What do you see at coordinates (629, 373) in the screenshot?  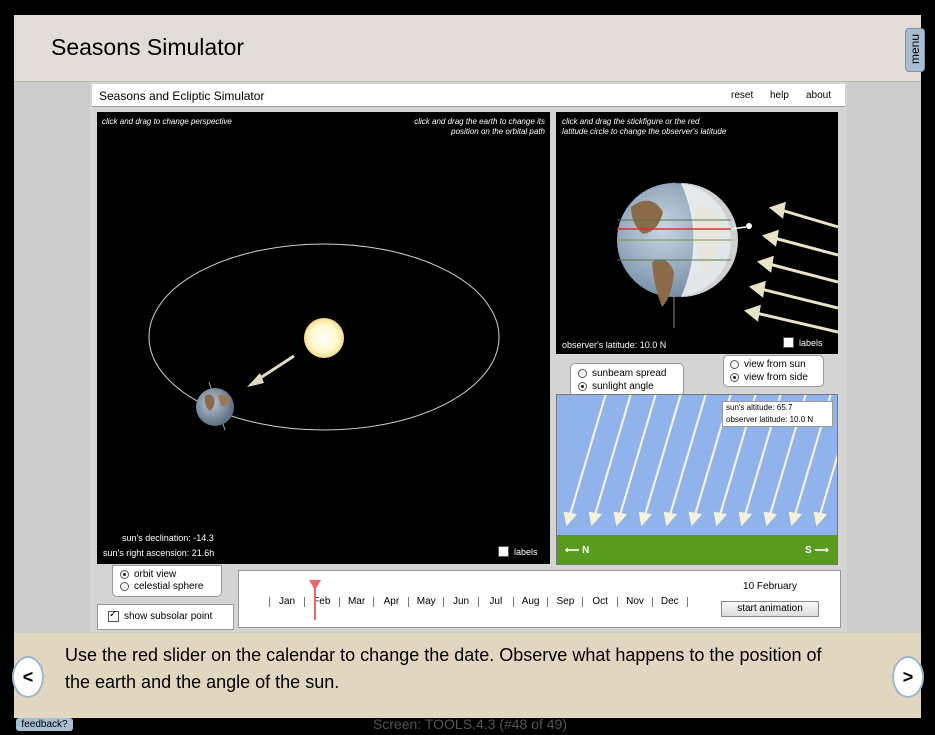 I see `sunbeam-spread-label: sunbeam spread` at bounding box center [629, 373].